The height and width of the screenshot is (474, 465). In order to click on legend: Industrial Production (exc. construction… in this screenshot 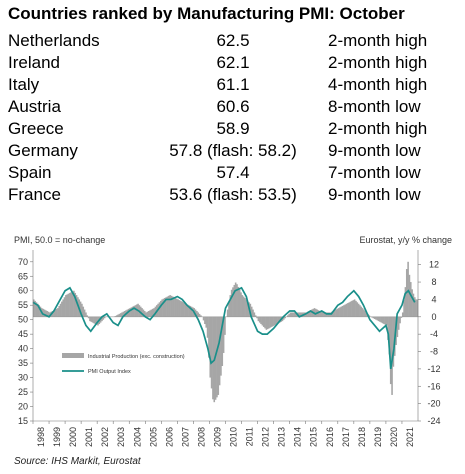, I will do `click(123, 364)`.